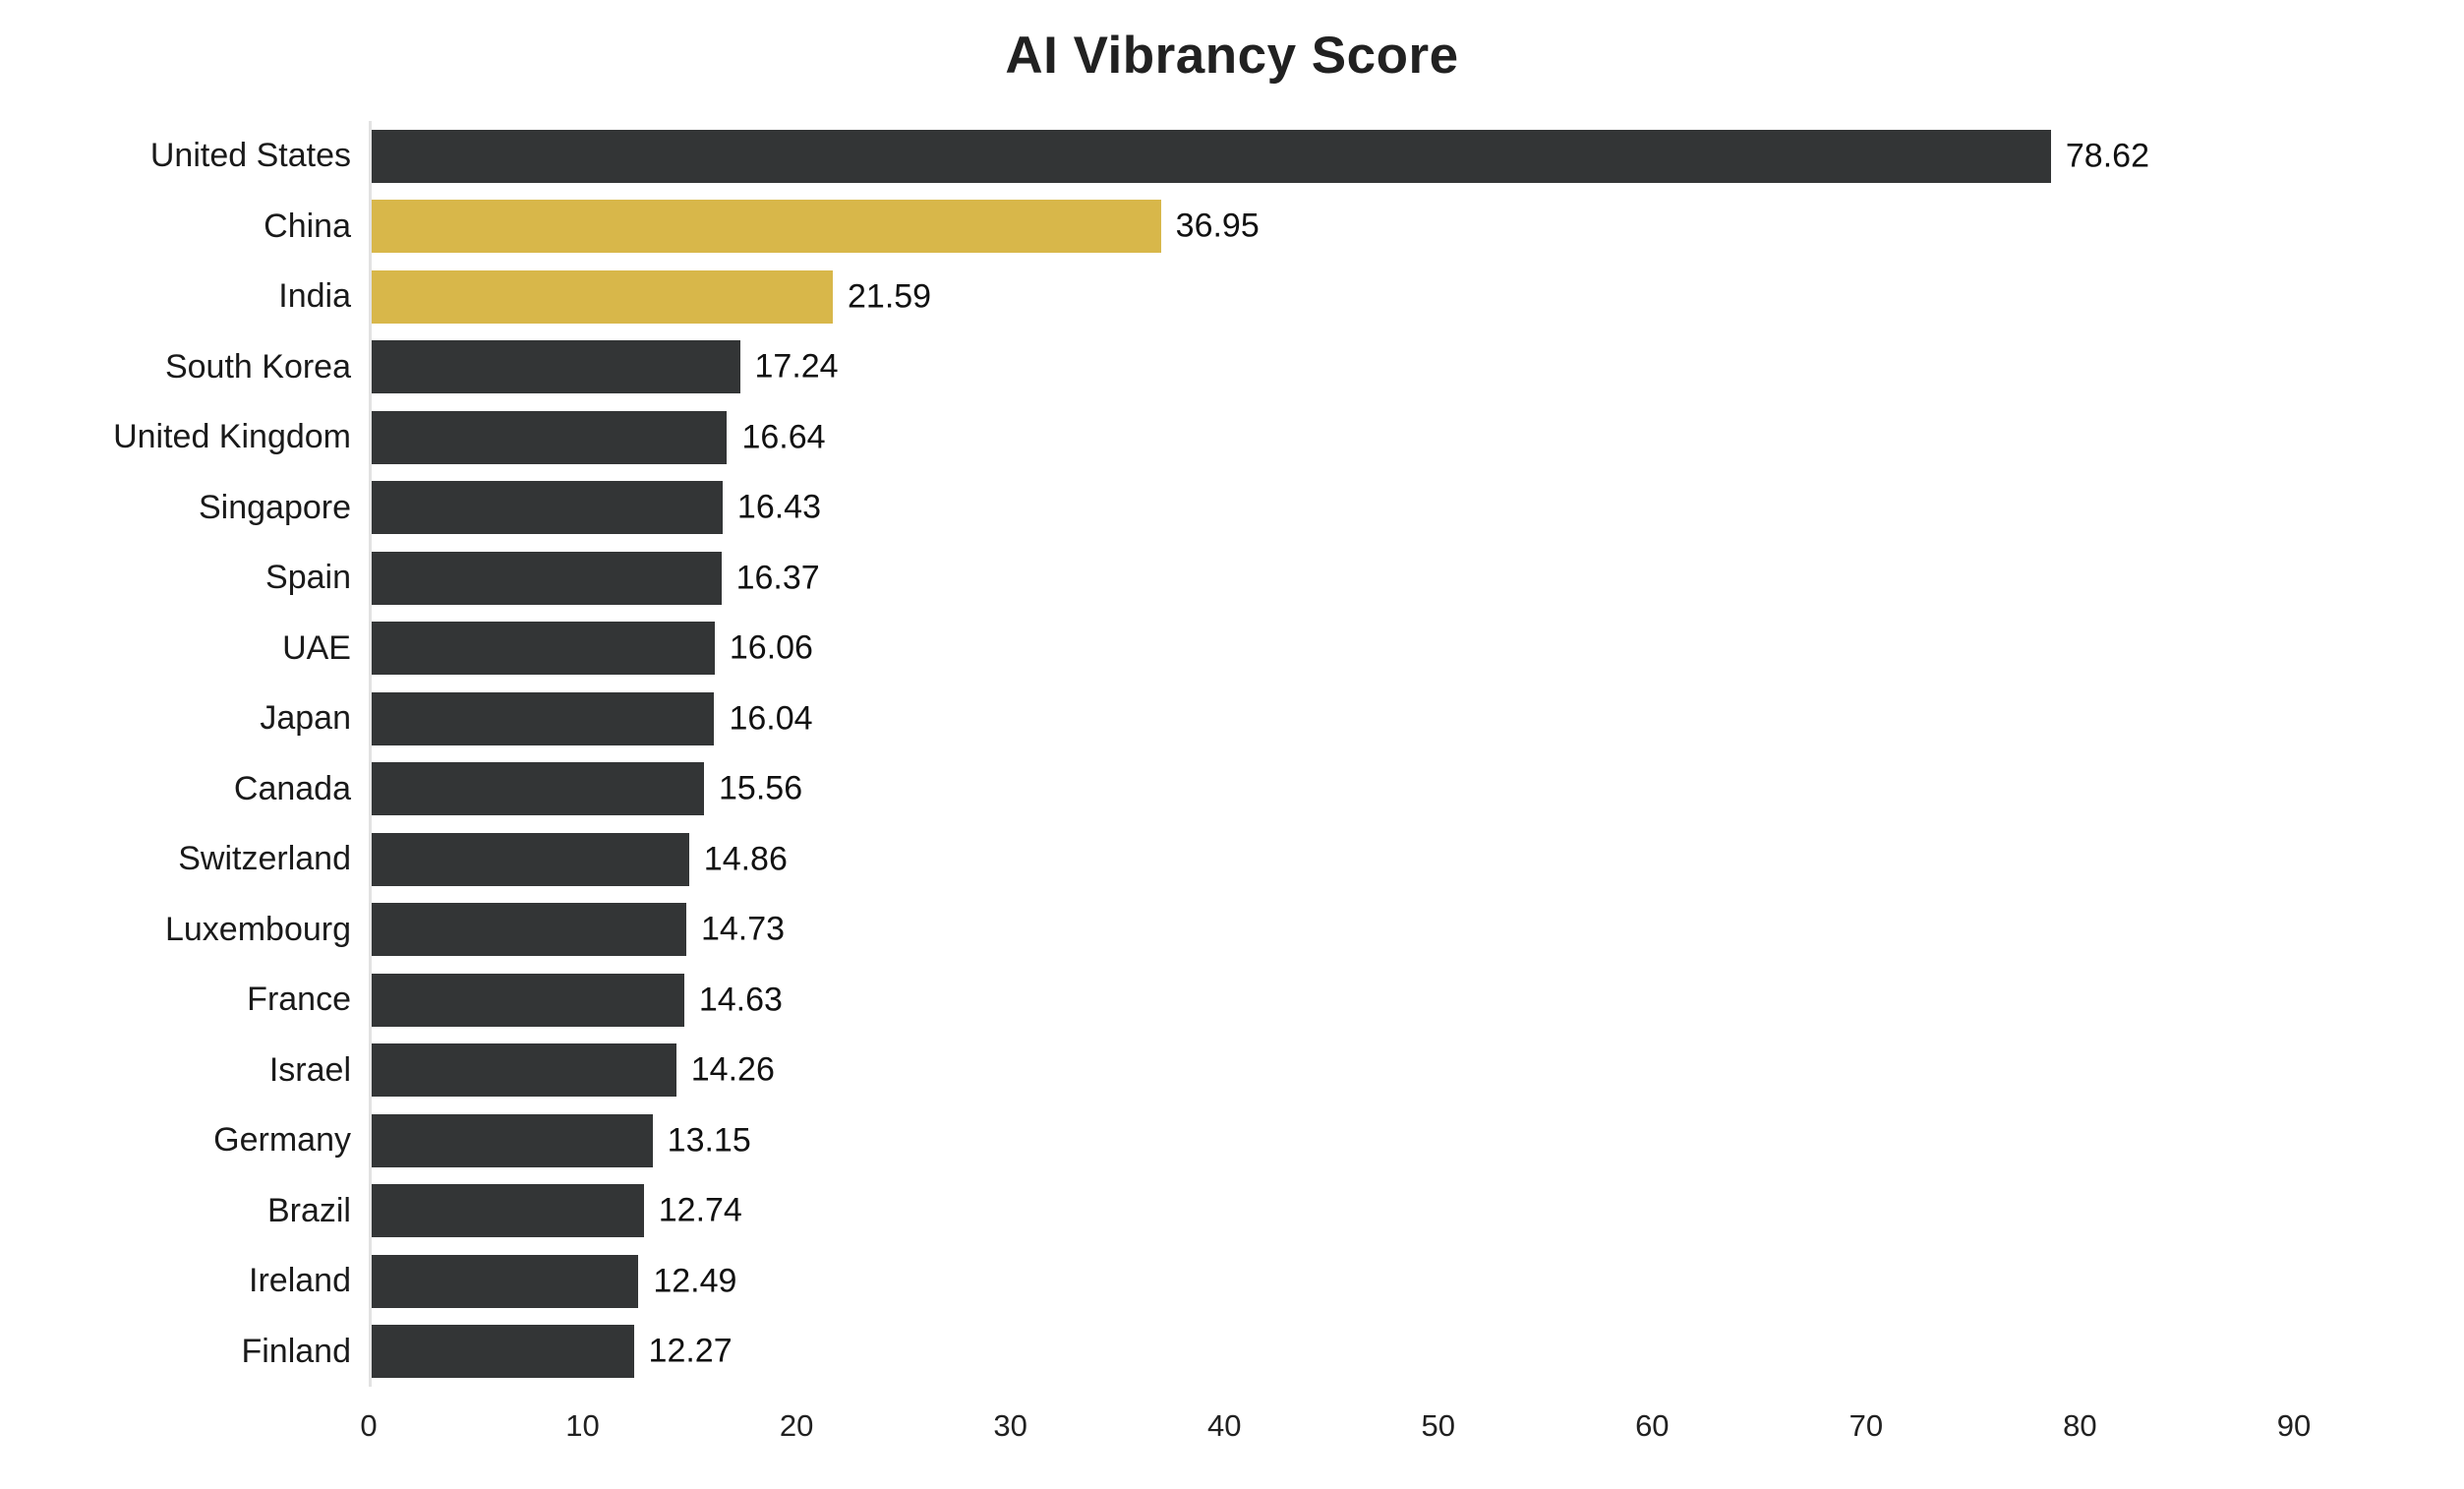 Image resolution: width=2464 pixels, height=1489 pixels. Describe the element at coordinates (1374, 366) in the screenshot. I see `bar-track: 17.24` at that location.